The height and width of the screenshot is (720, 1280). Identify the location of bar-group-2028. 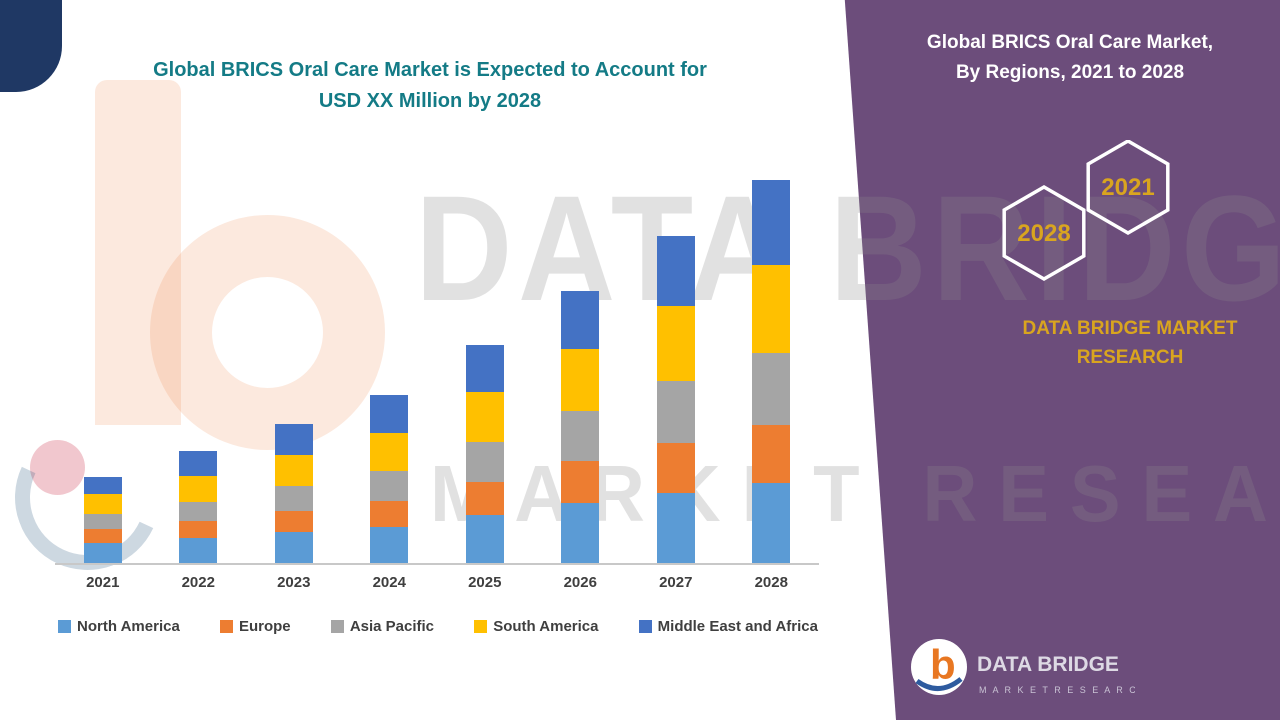
(772, 371).